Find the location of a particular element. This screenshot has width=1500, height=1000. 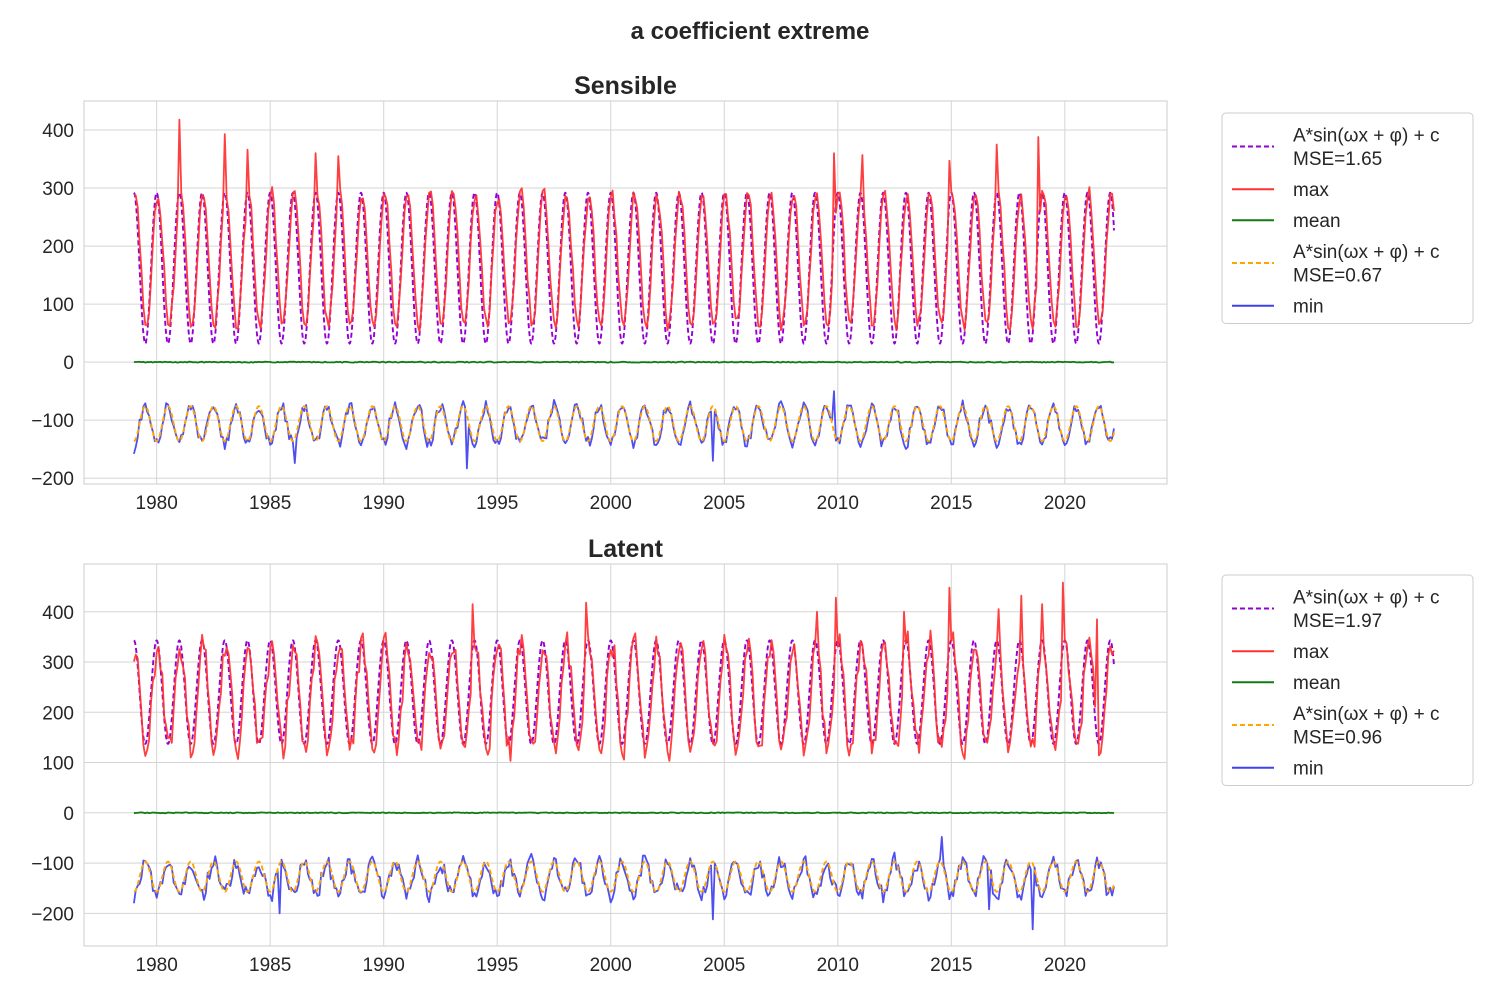

series-line-fit-max is located at coordinates (624, 268).